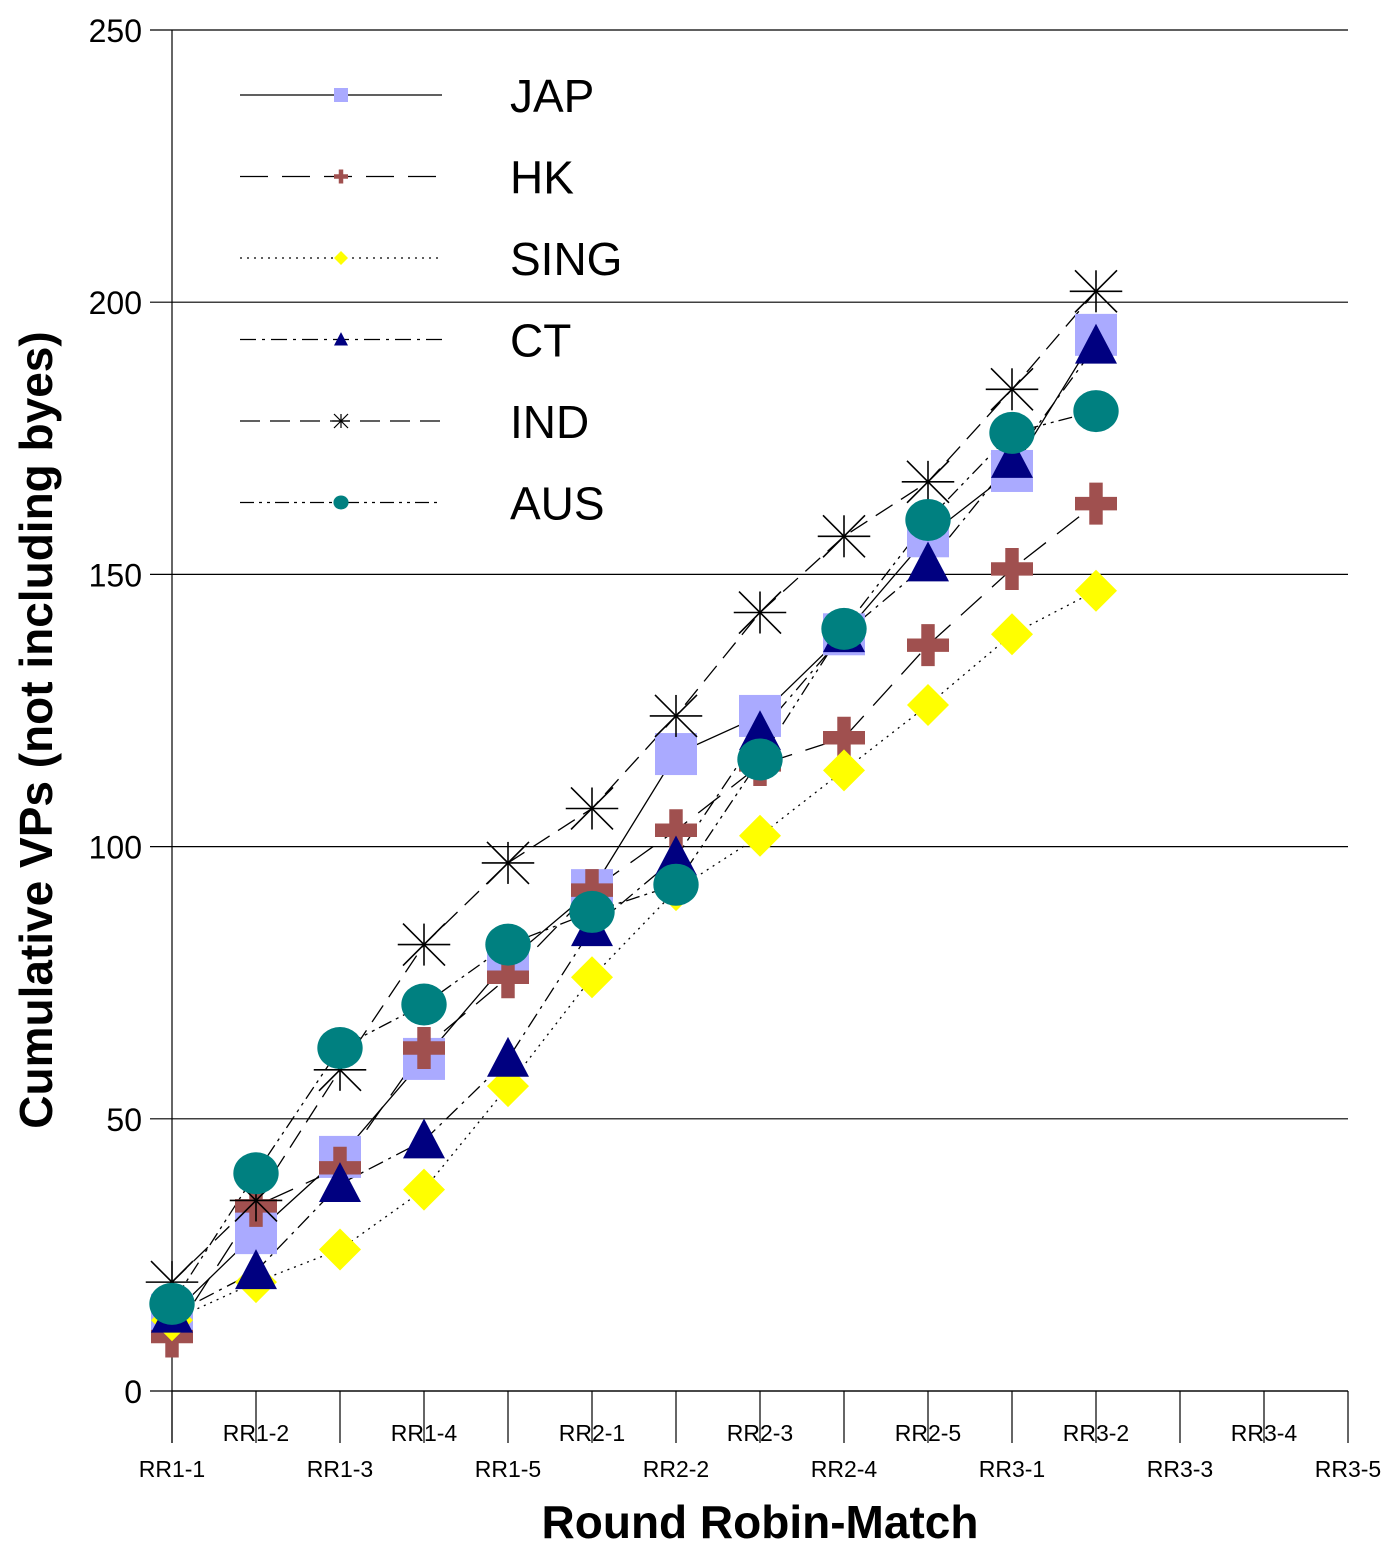  I want to click on x-axis-title: Round Robin-Match, so click(760, 1522).